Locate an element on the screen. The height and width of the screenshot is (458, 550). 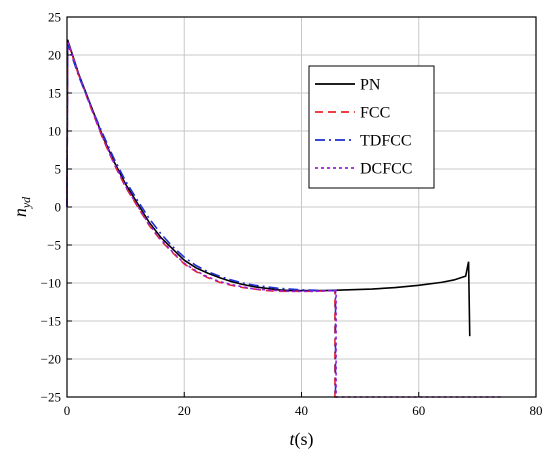
y-tick-label: −15 is located at coordinates (51, 321).